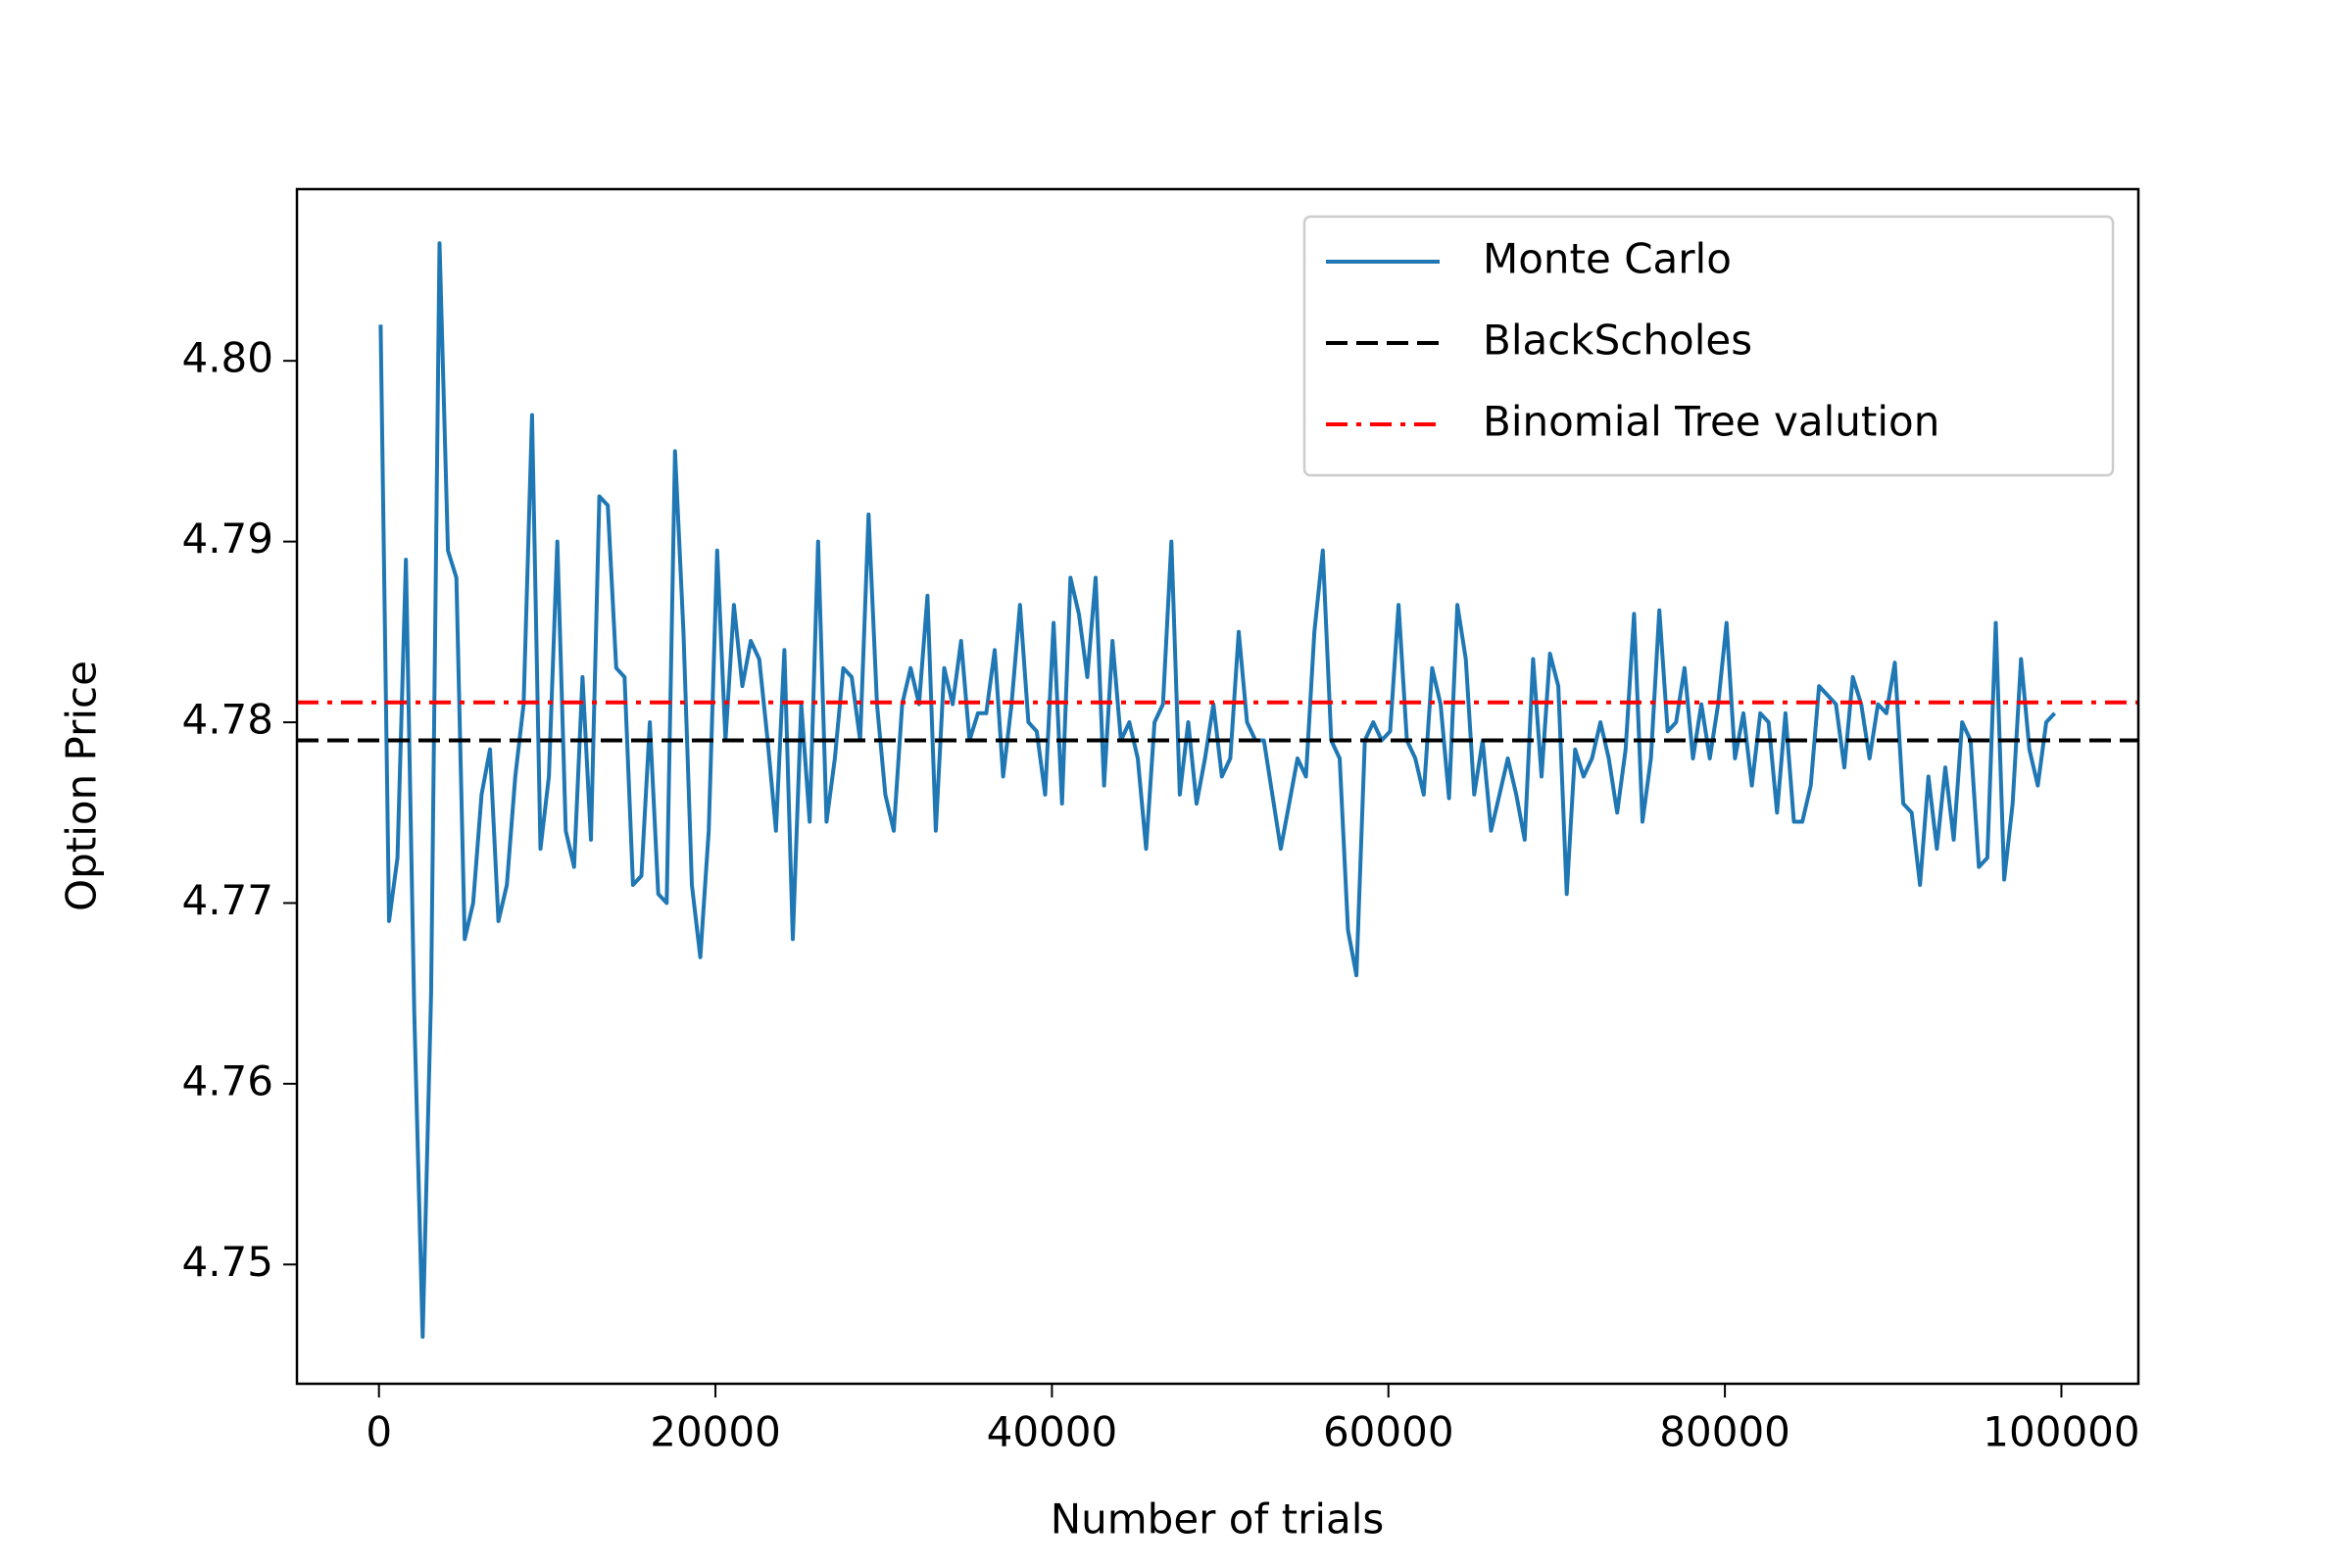 The height and width of the screenshot is (1568, 2352). What do you see at coordinates (82, 786) in the screenshot?
I see `y-axis-label: Option Price` at bounding box center [82, 786].